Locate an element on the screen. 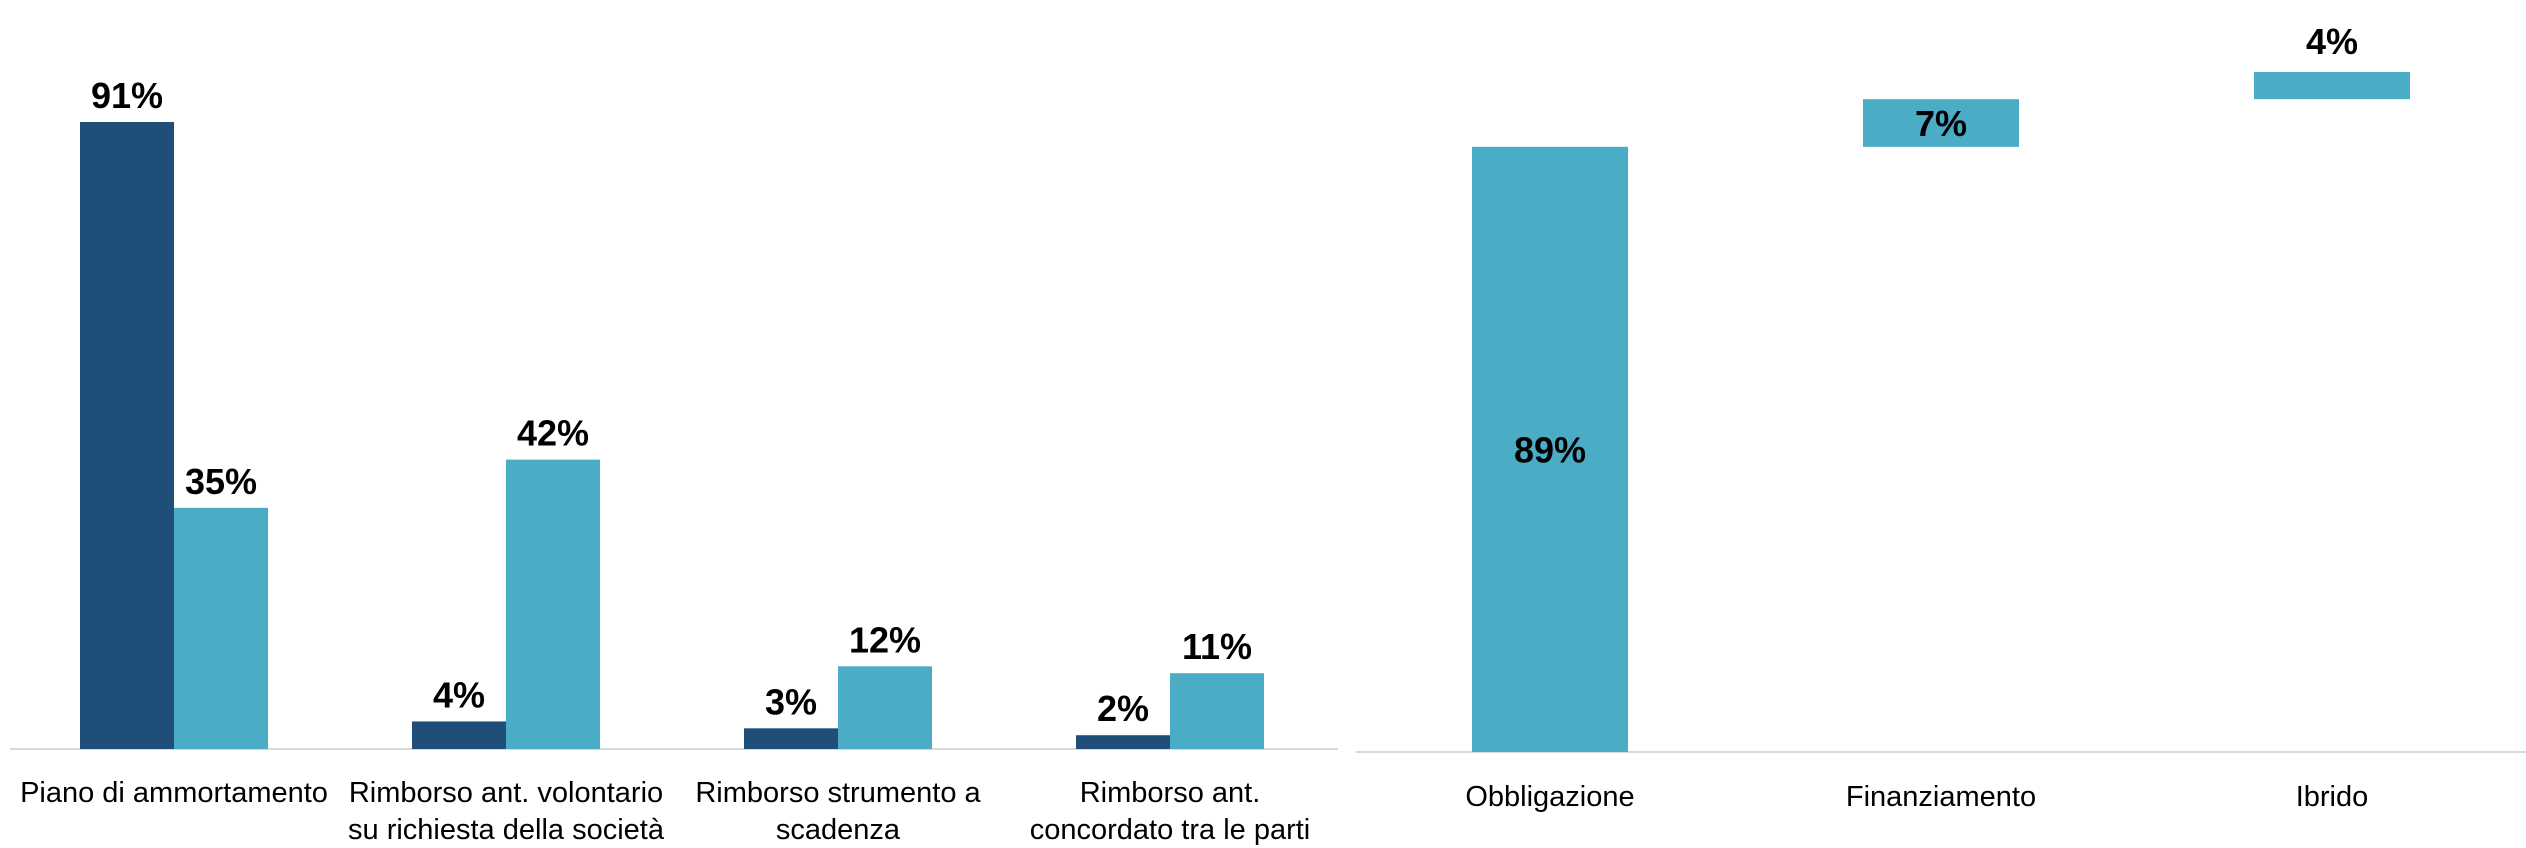 This screenshot has width=2526, height=848. data-label: 2% is located at coordinates (1123, 708).